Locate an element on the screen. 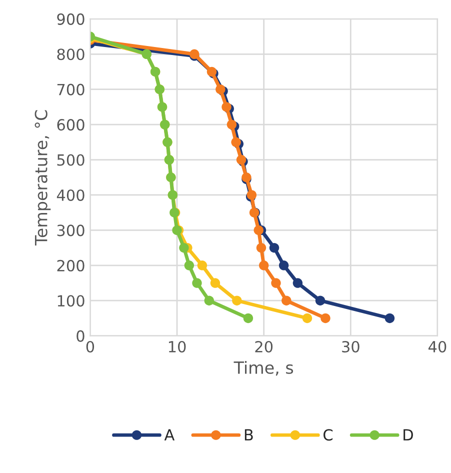 This screenshot has height=473, width=451. y-tick-label: 0 is located at coordinates (80, 336).